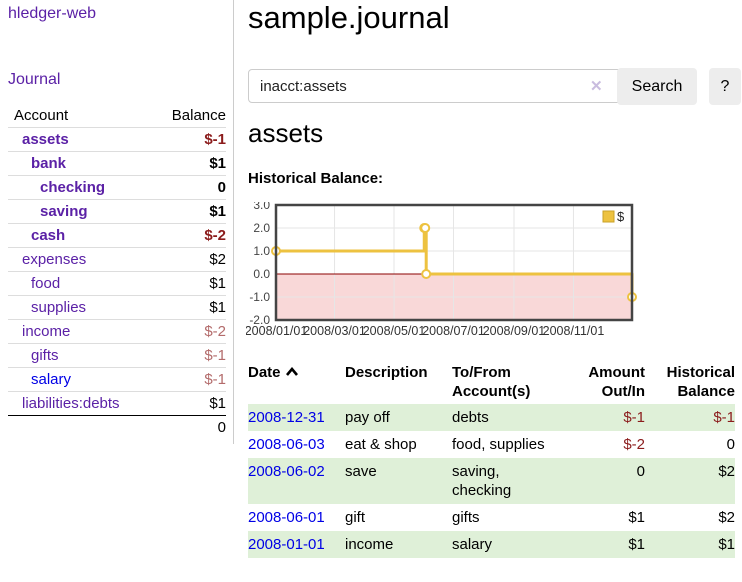 This screenshot has width=742, height=582. Describe the element at coordinates (51, 379) in the screenshot. I see `account-link: salary` at that location.